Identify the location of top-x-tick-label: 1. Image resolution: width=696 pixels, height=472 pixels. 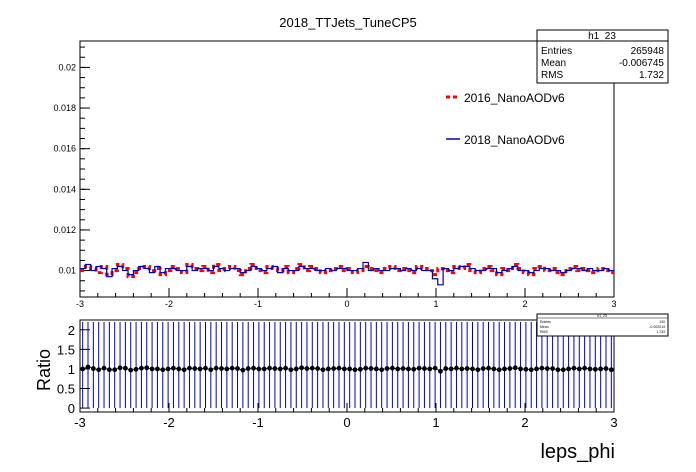
(435, 304).